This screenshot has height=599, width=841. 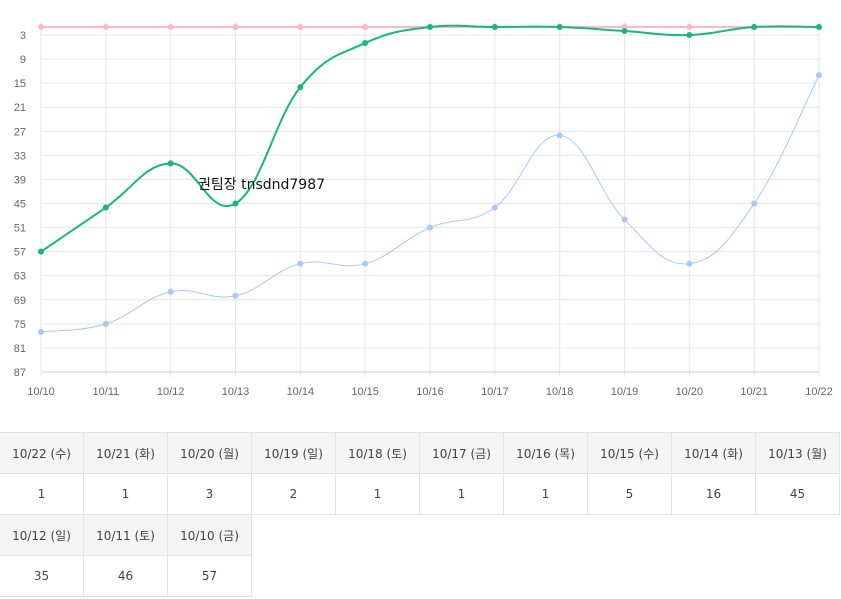 I want to click on date-header-cell: 10/22 (수), so click(x=42, y=453).